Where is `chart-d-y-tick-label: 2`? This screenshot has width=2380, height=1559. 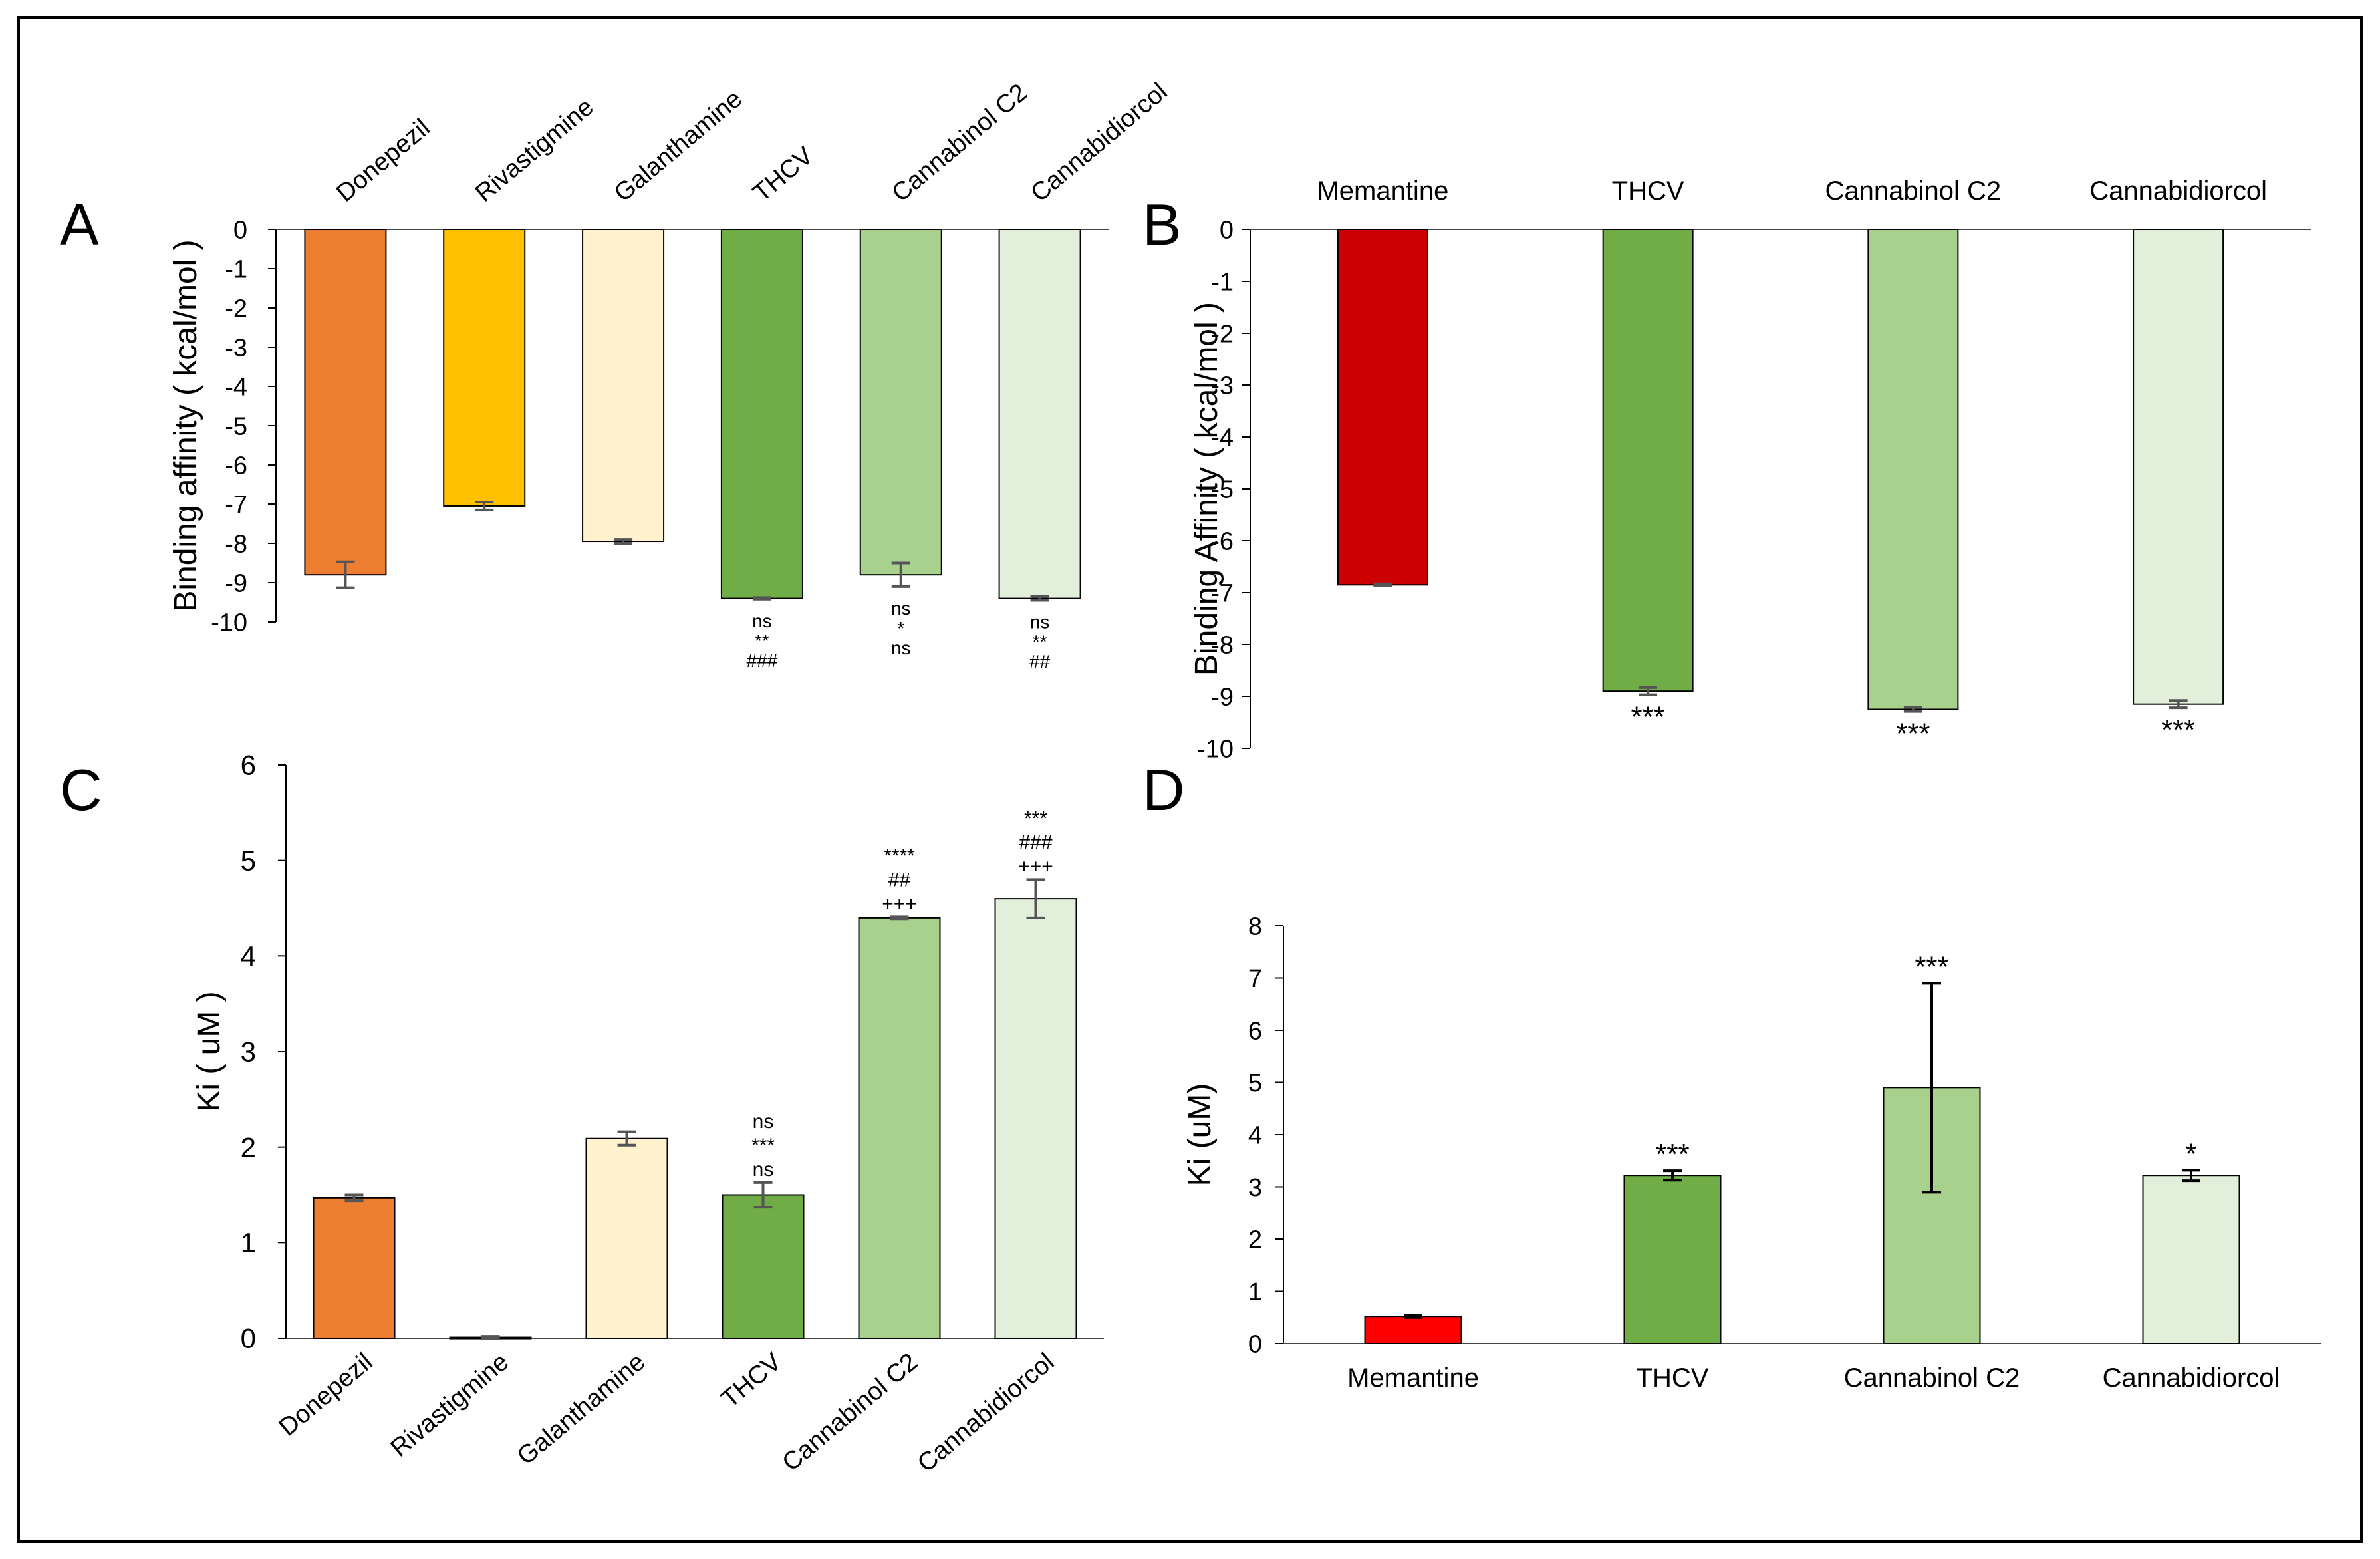
chart-d-y-tick-label: 2 is located at coordinates (1255, 1240).